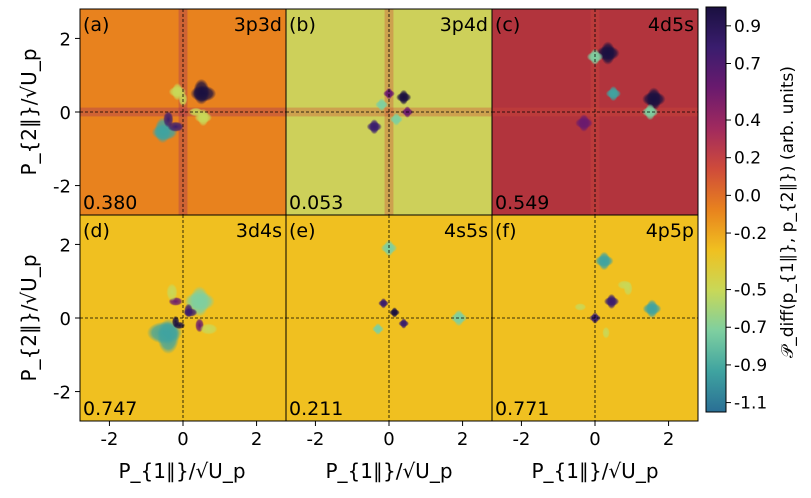 The width and height of the screenshot is (811, 498). I want to click on xlabel-left: P_{1∥}/√U_p, so click(181, 471).